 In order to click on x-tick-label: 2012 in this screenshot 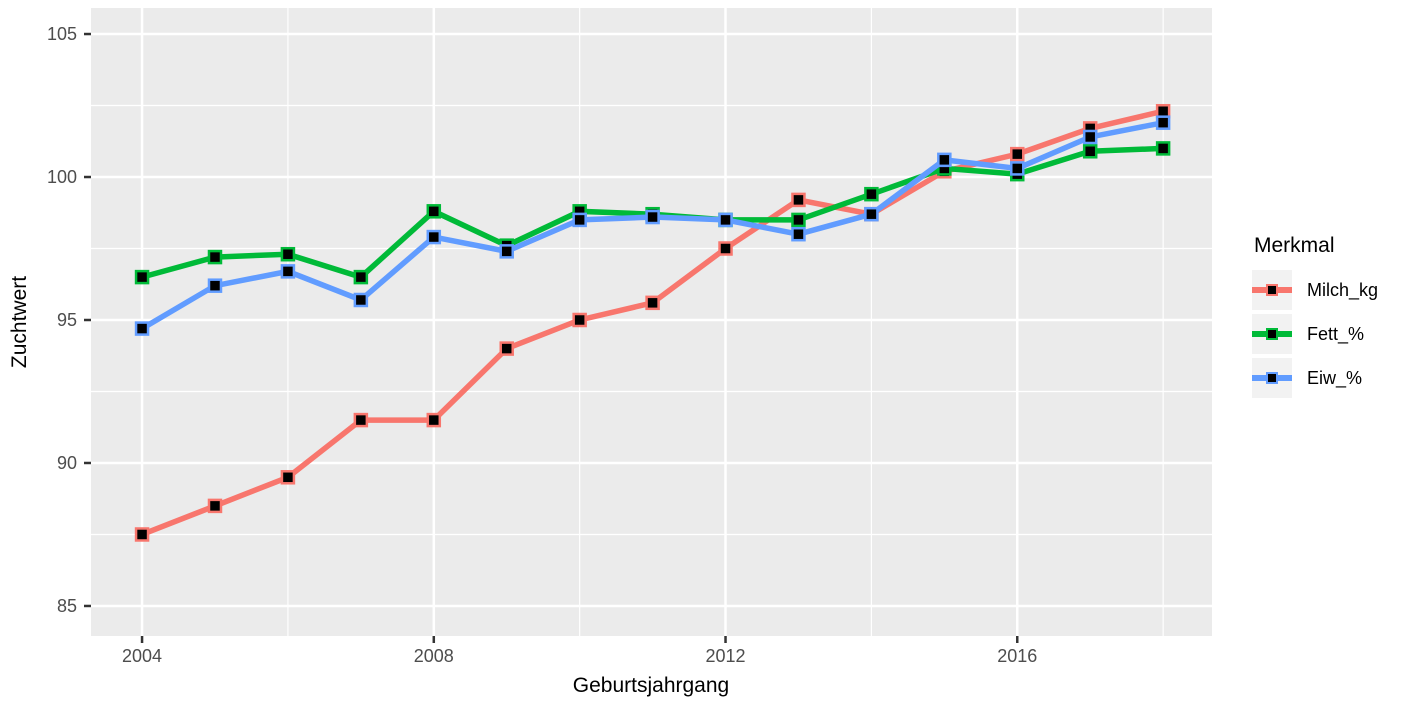, I will do `click(726, 656)`.